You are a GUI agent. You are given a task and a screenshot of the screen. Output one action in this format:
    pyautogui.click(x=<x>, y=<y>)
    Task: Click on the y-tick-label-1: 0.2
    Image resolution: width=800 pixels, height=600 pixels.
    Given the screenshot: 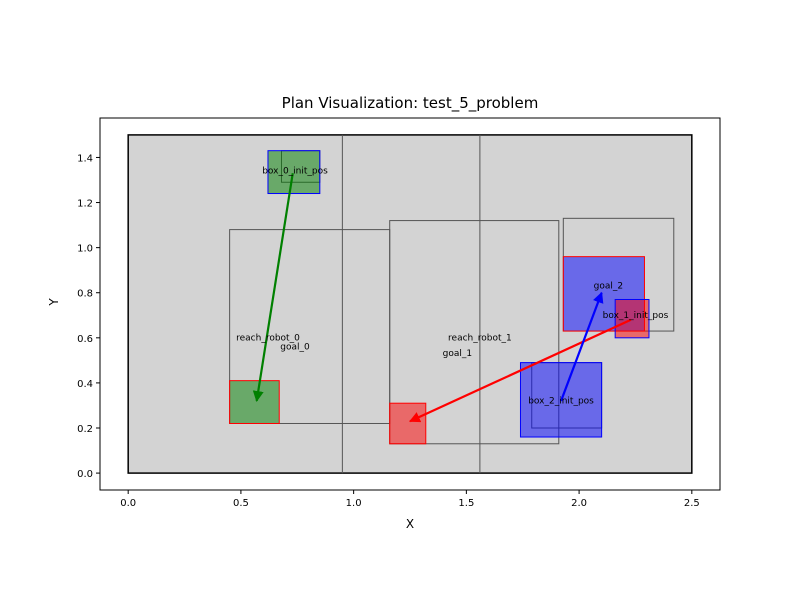 What is the action you would take?
    pyautogui.click(x=85, y=429)
    